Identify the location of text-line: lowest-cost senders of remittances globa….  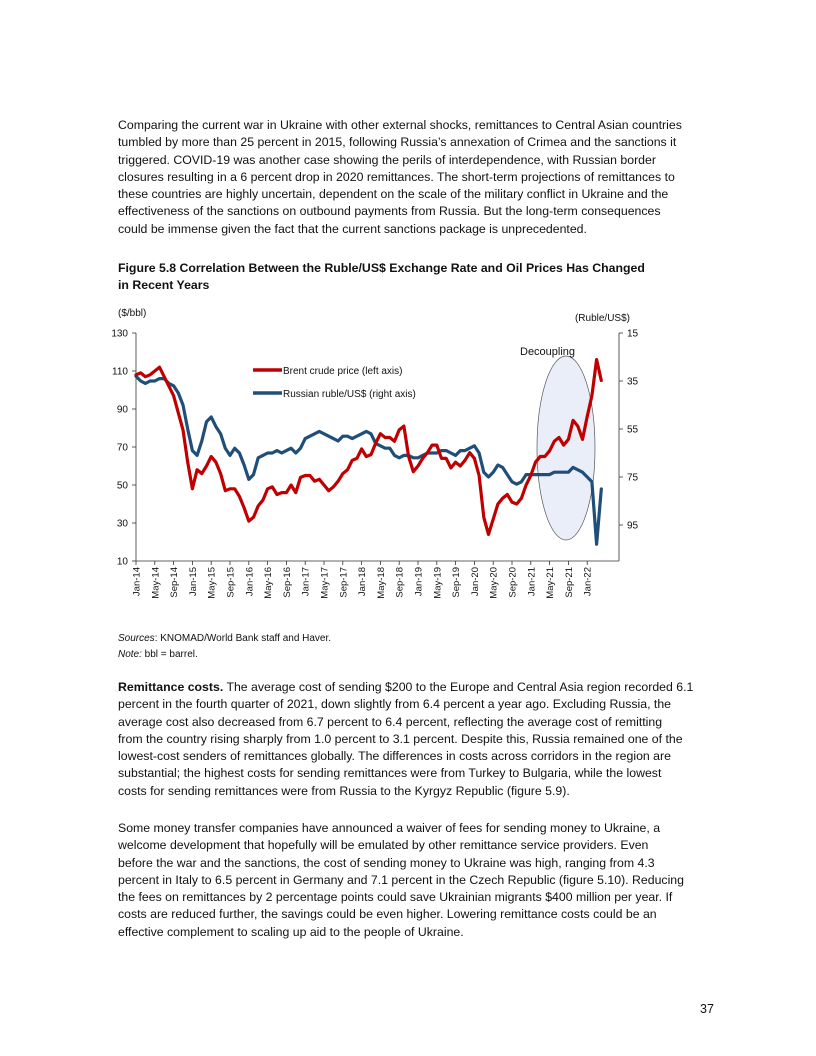
(394, 756).